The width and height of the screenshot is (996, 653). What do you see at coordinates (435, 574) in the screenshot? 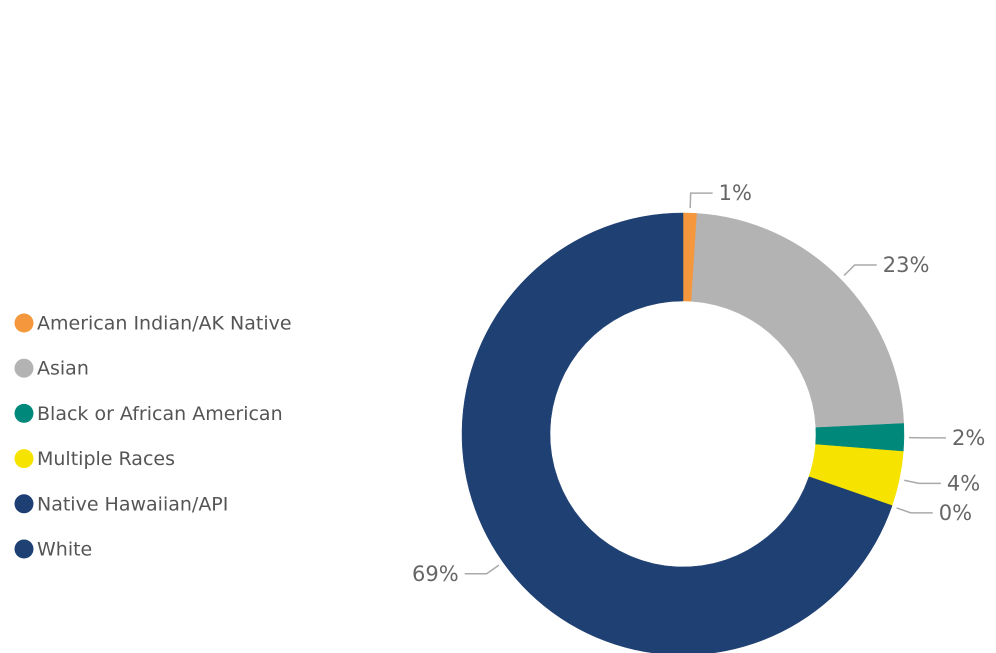
I see `data-label: 69%` at bounding box center [435, 574].